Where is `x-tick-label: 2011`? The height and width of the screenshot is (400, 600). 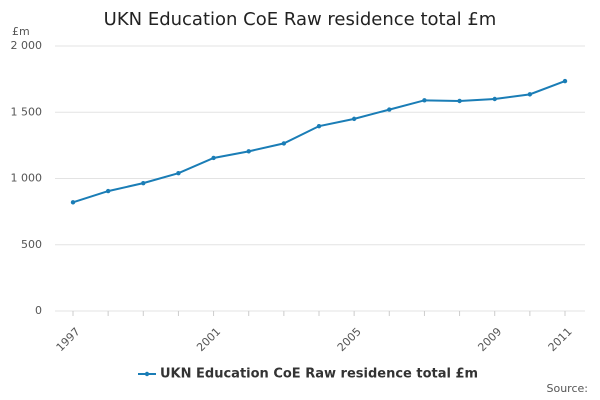
x-tick-label: 2011 is located at coordinates (560, 339).